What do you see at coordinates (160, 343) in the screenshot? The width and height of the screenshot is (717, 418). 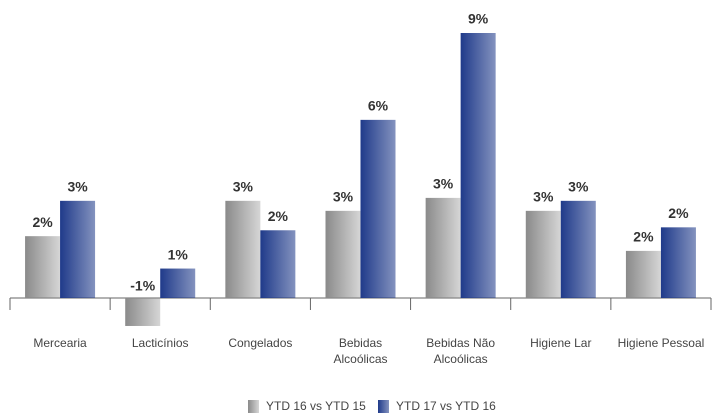 I see `x-tick-label: Lacticínios` at bounding box center [160, 343].